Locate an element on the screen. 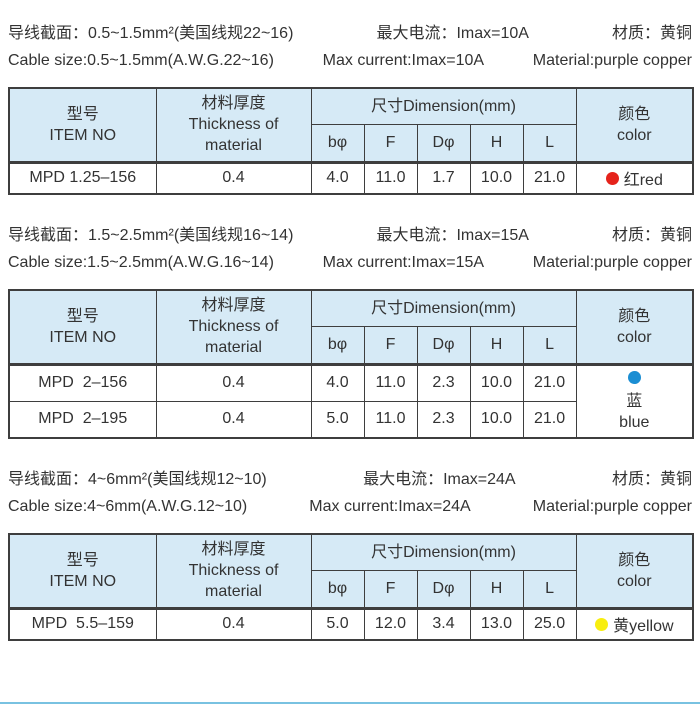 The height and width of the screenshot is (712, 700). color-label-zh: 蓝 is located at coordinates (634, 401).